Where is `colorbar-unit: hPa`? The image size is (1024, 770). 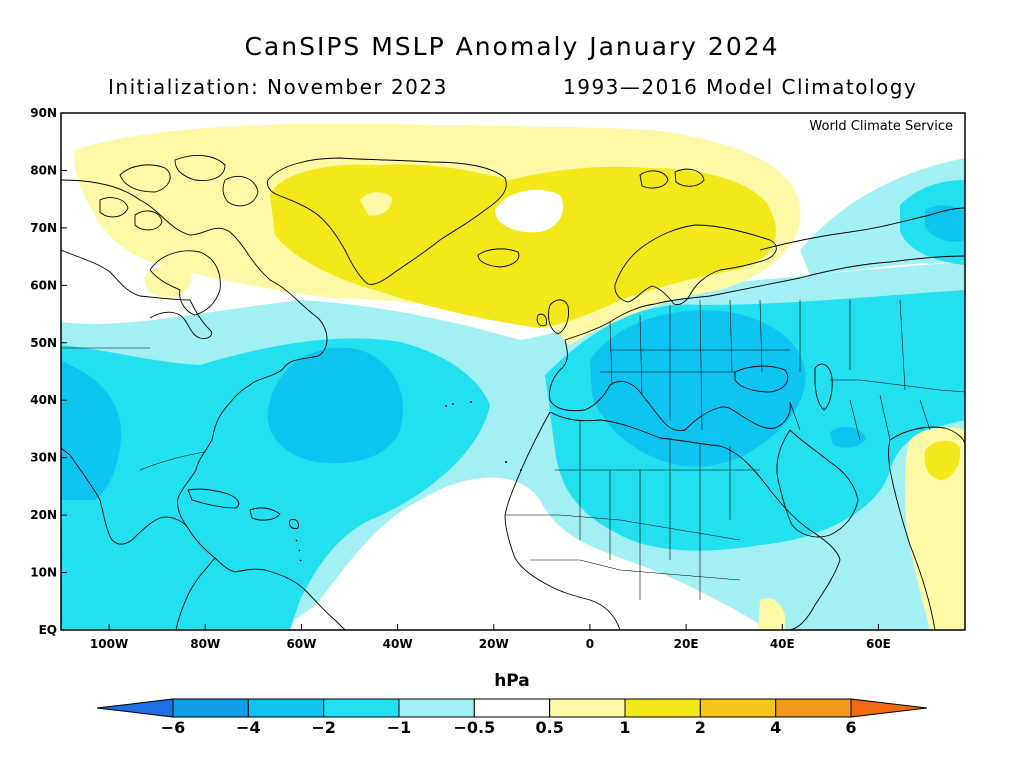 colorbar-unit: hPa is located at coordinates (512, 681).